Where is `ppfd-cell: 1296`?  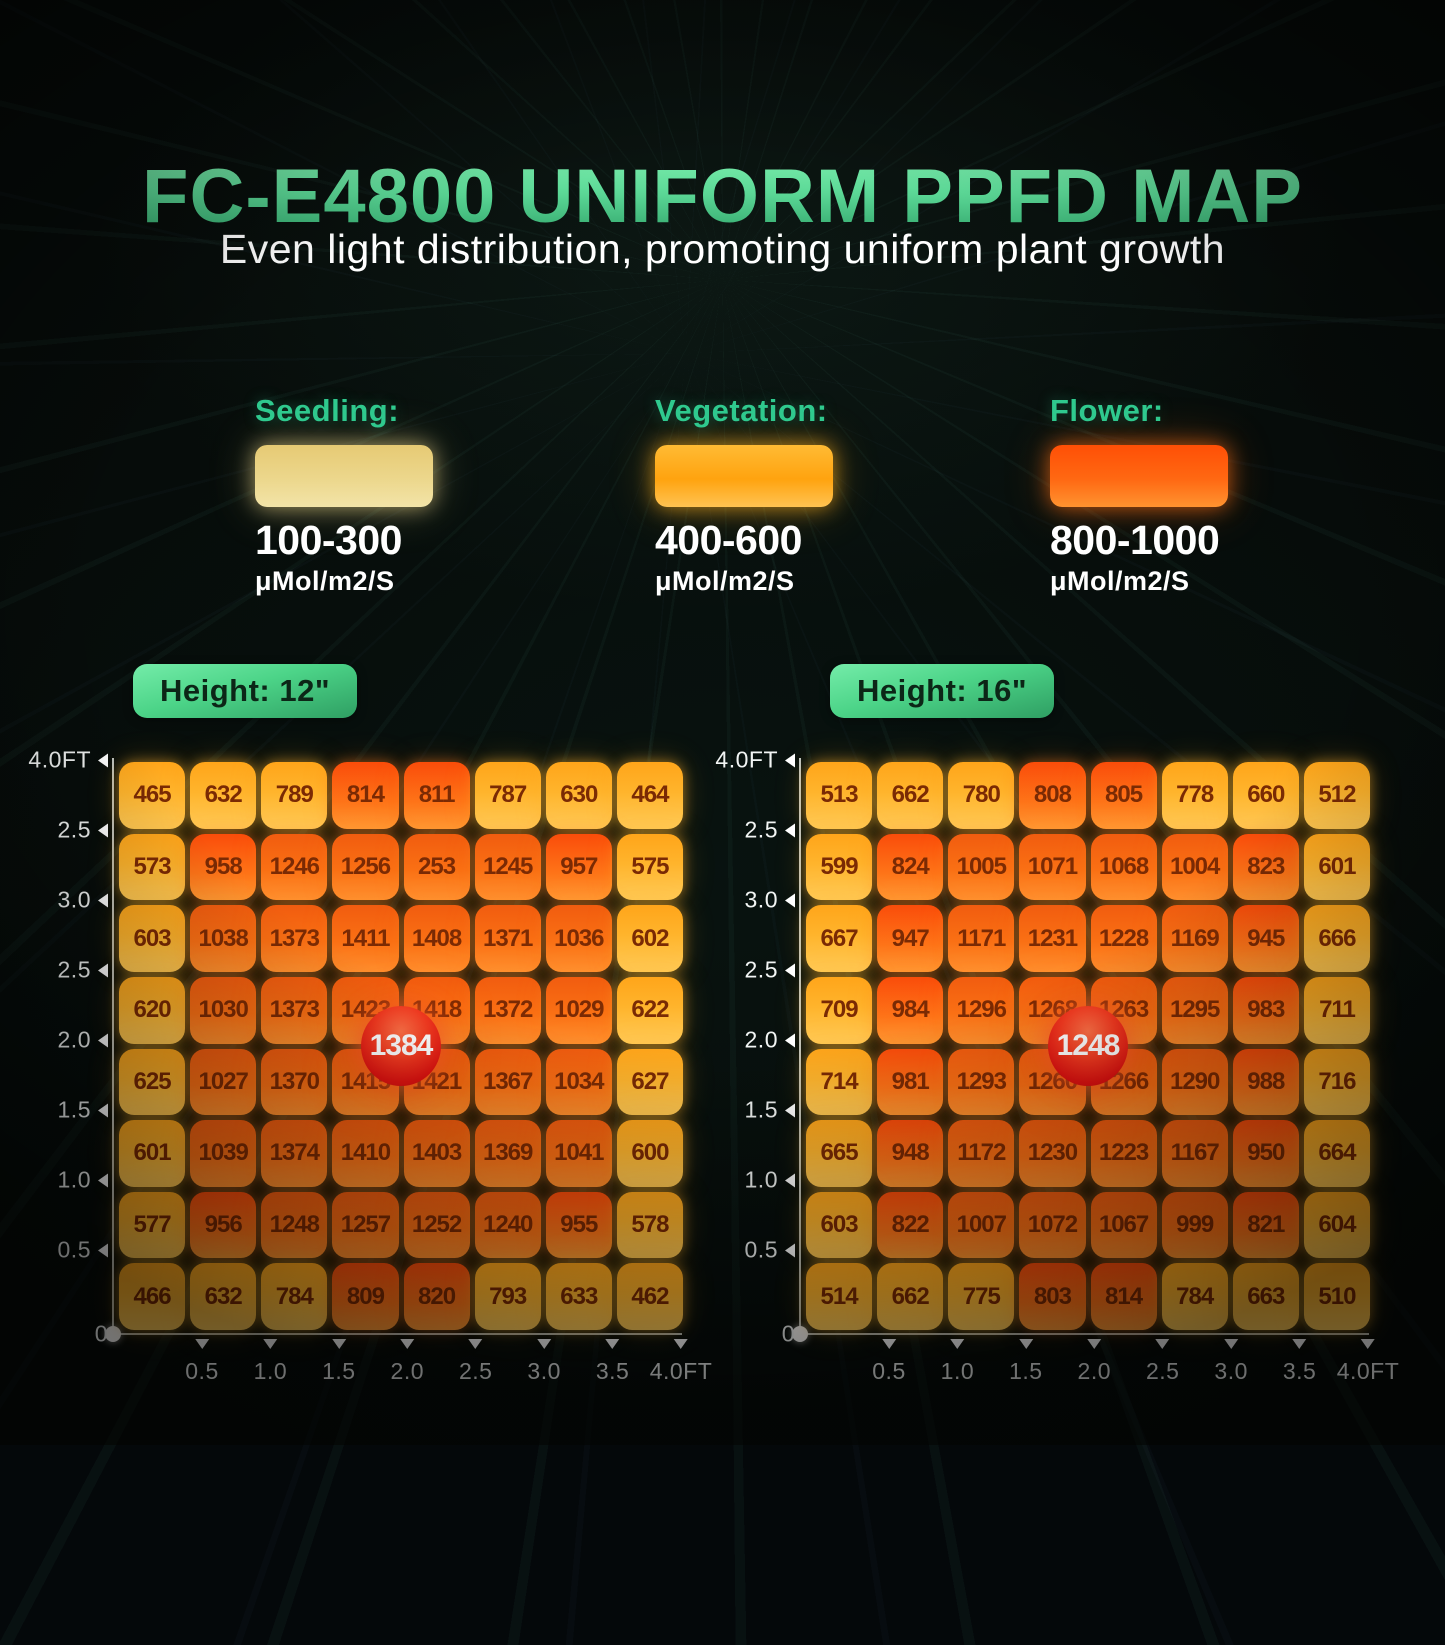
ppfd-cell: 1296 is located at coordinates (981, 1010).